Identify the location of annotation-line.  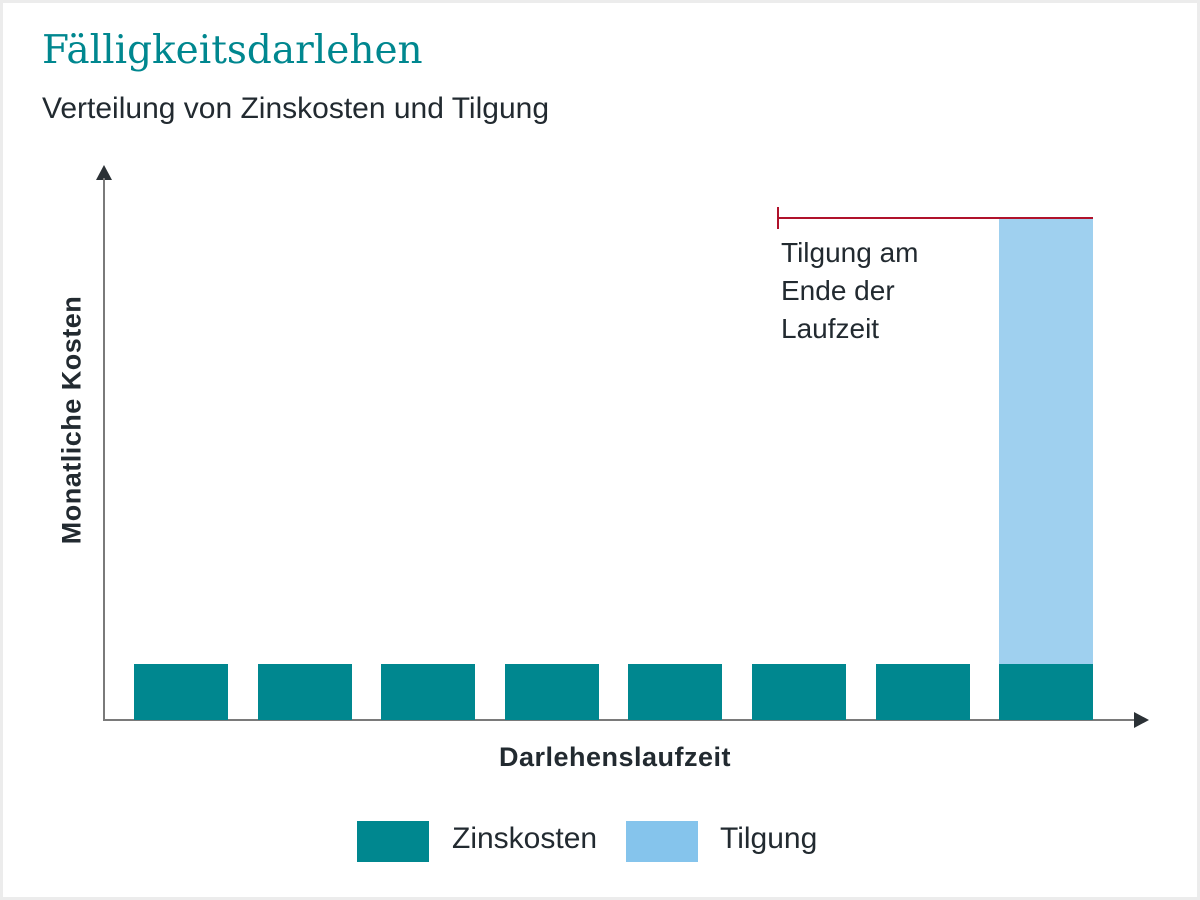
(935, 218).